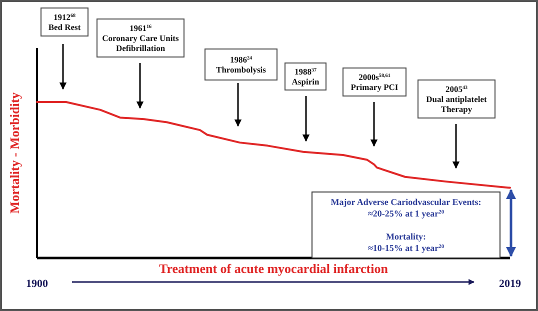  Describe the element at coordinates (457, 99) in the screenshot. I see `annotation: 2005$^{43}$ Dual antiplatelet Therapy` at that location.